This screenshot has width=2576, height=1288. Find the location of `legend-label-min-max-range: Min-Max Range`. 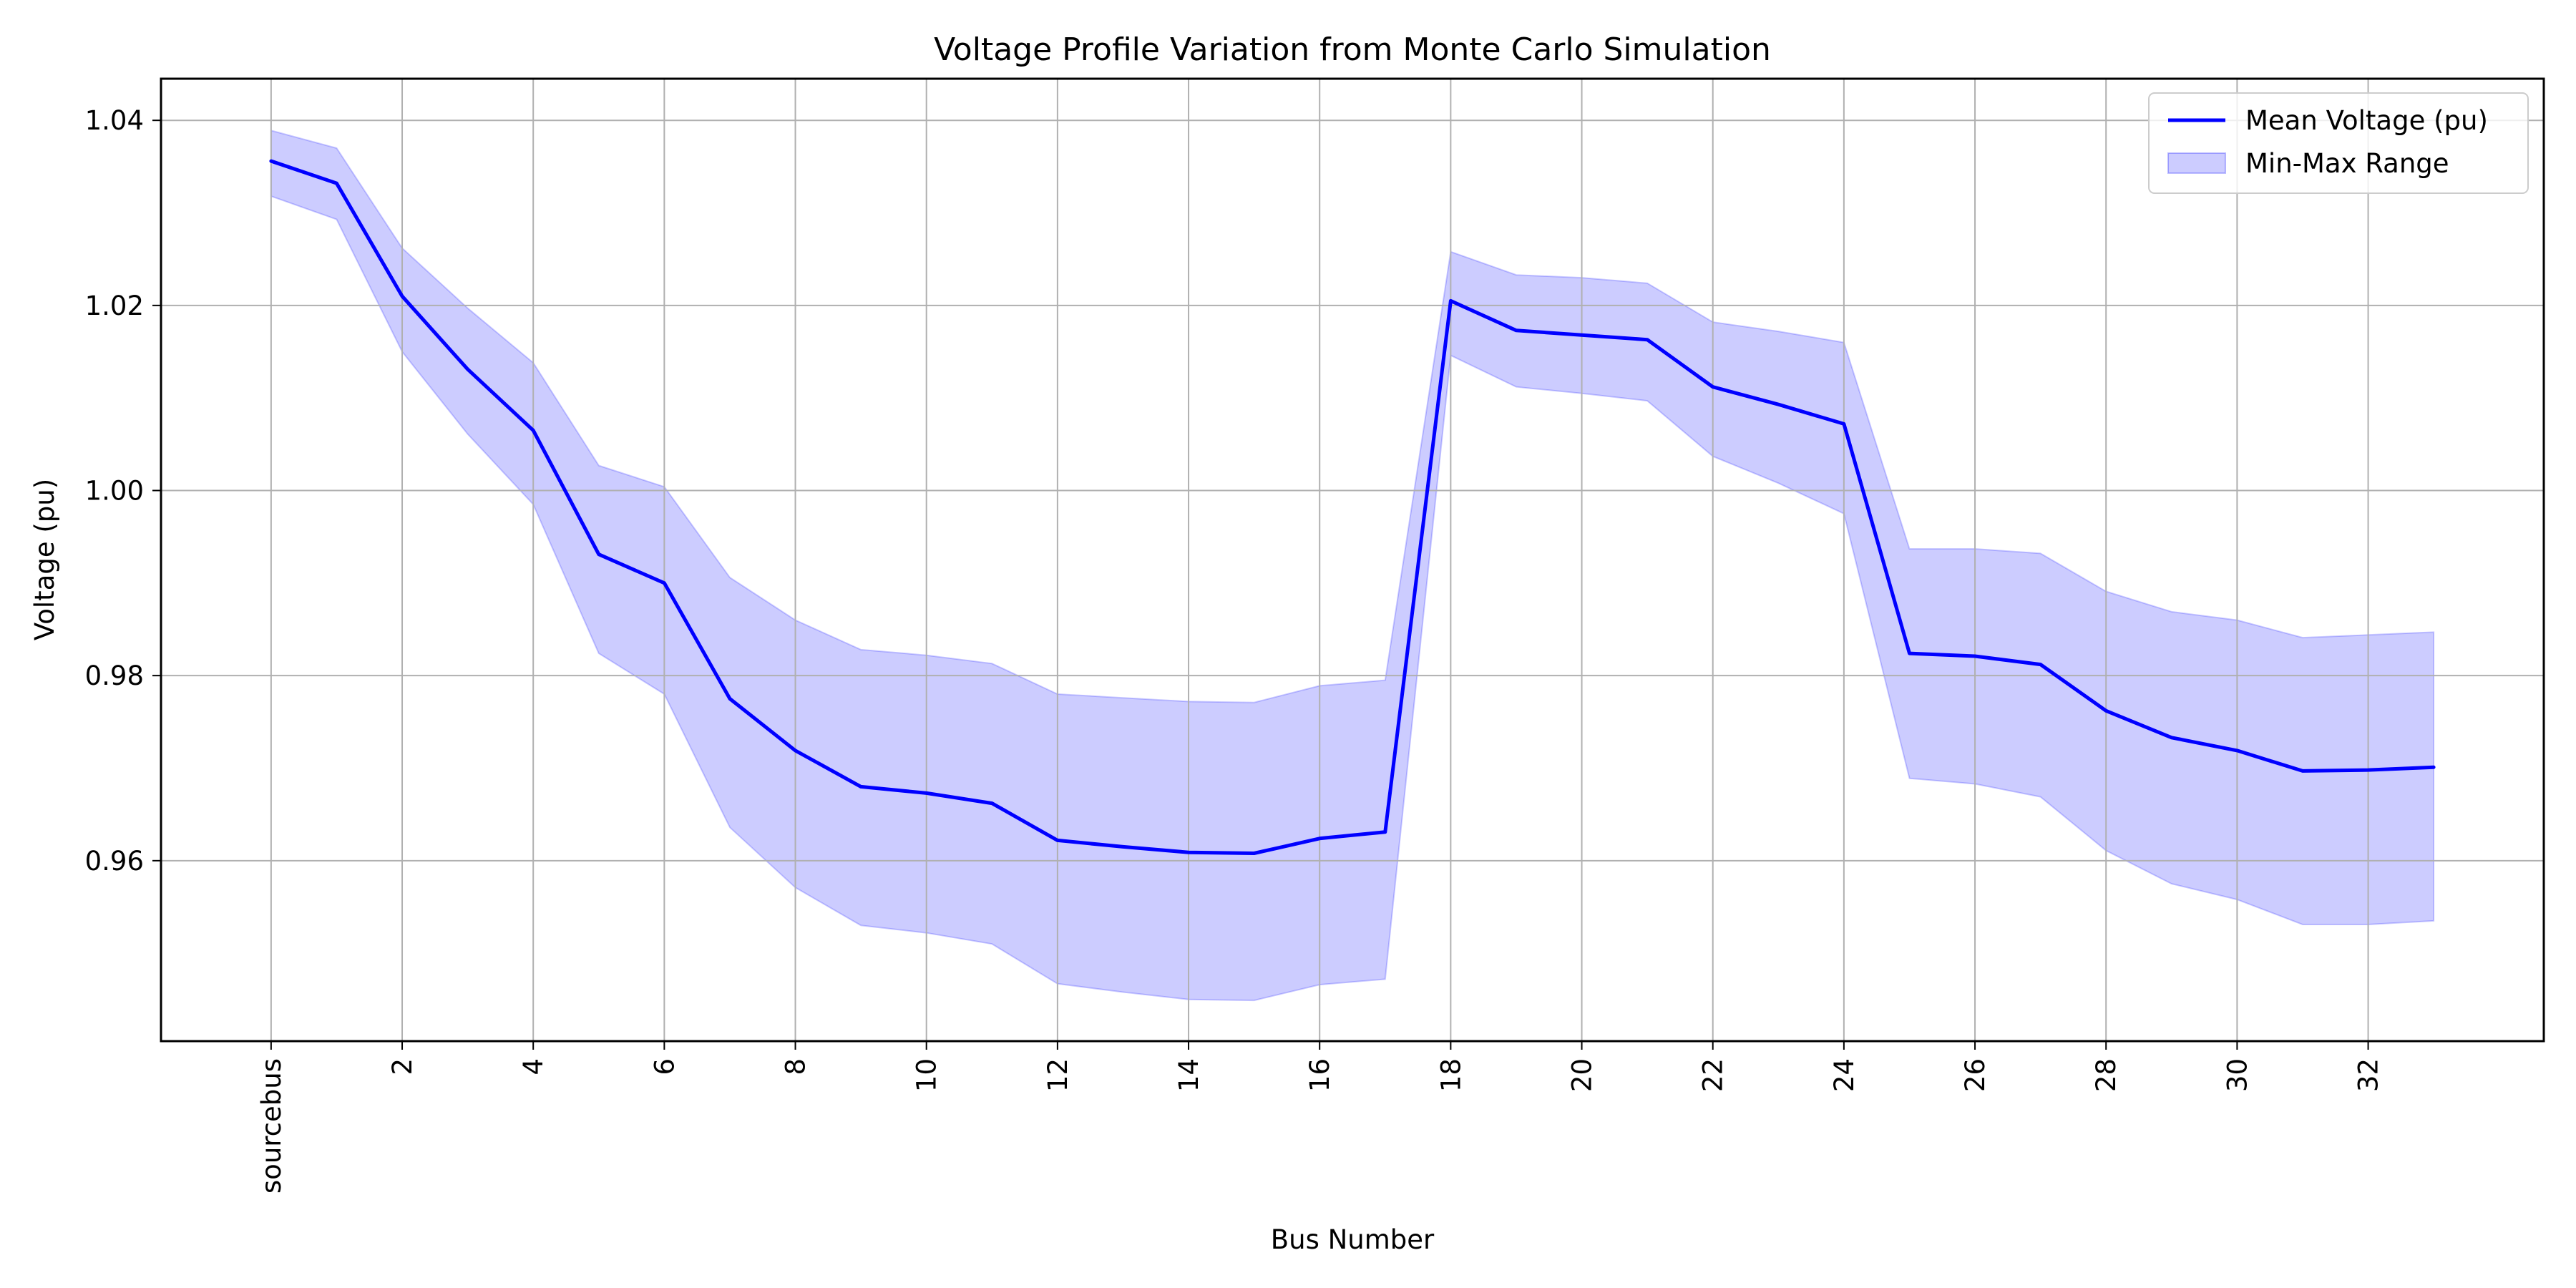

legend-label-min-max-range: Min-Max Range is located at coordinates (2347, 163).